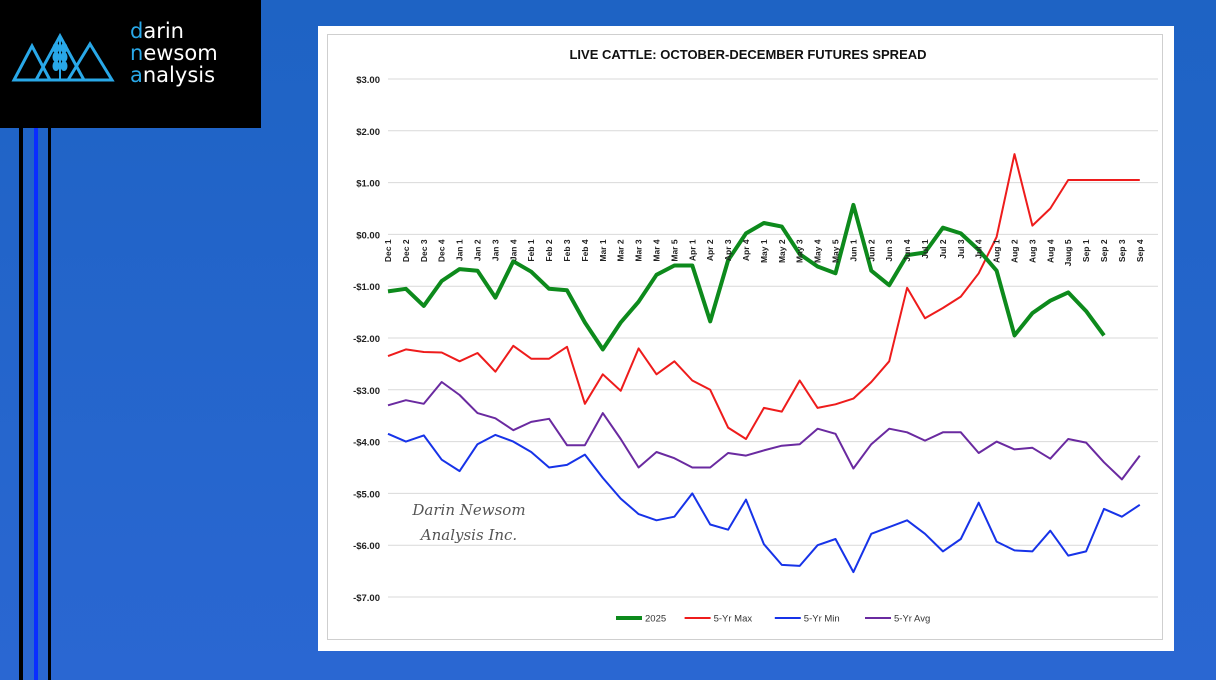  I want to click on x-tick-label: Feb 4, so click(585, 250).